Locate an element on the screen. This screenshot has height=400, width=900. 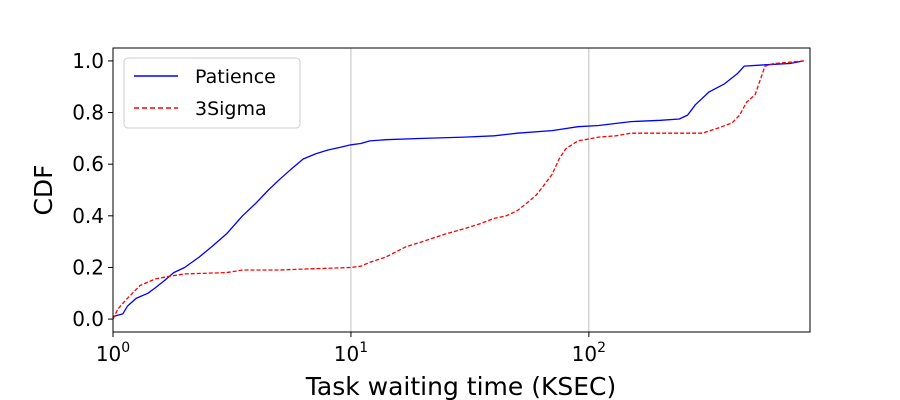
y-tick-label: 0.6 is located at coordinates (88, 164).